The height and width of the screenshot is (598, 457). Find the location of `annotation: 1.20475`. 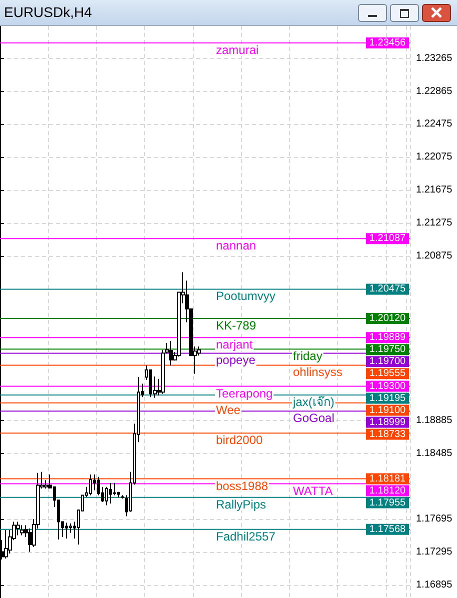

annotation: 1.20475 is located at coordinates (387, 289).